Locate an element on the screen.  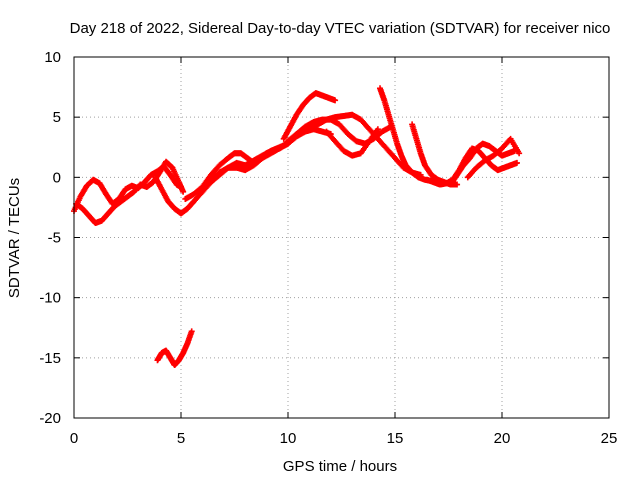
x-tick-label: 25 is located at coordinates (609, 438).